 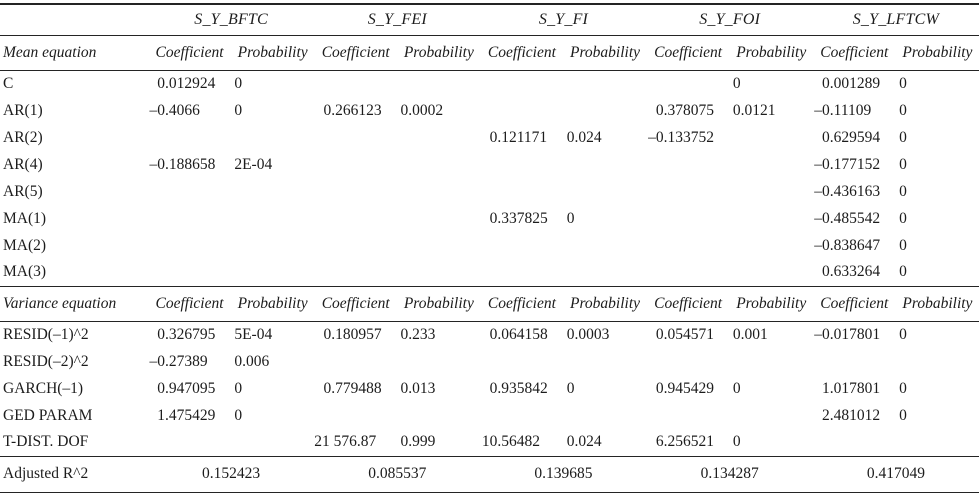 I want to click on coefficient-cell: –0.188658, so click(x=189, y=164).